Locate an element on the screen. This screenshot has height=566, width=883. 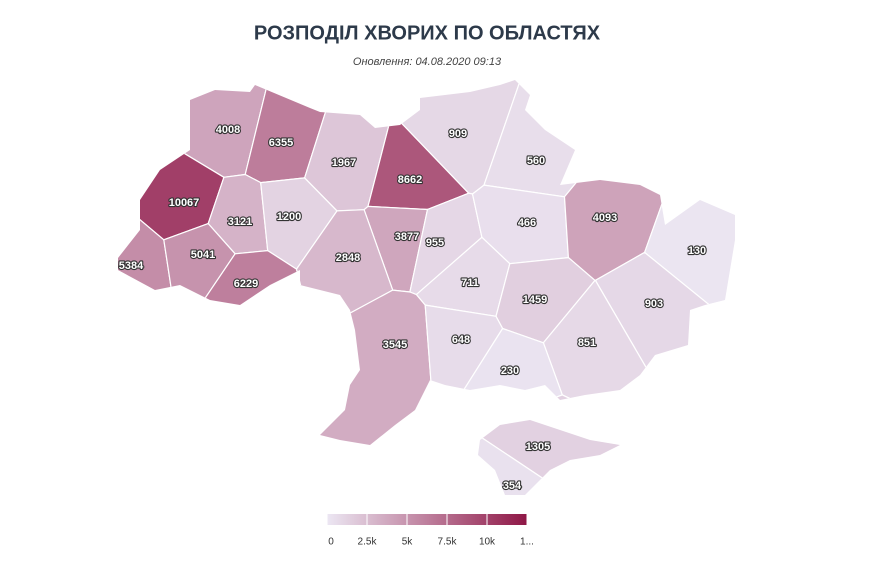
legend-tick-label: 2.5k is located at coordinates (368, 542).